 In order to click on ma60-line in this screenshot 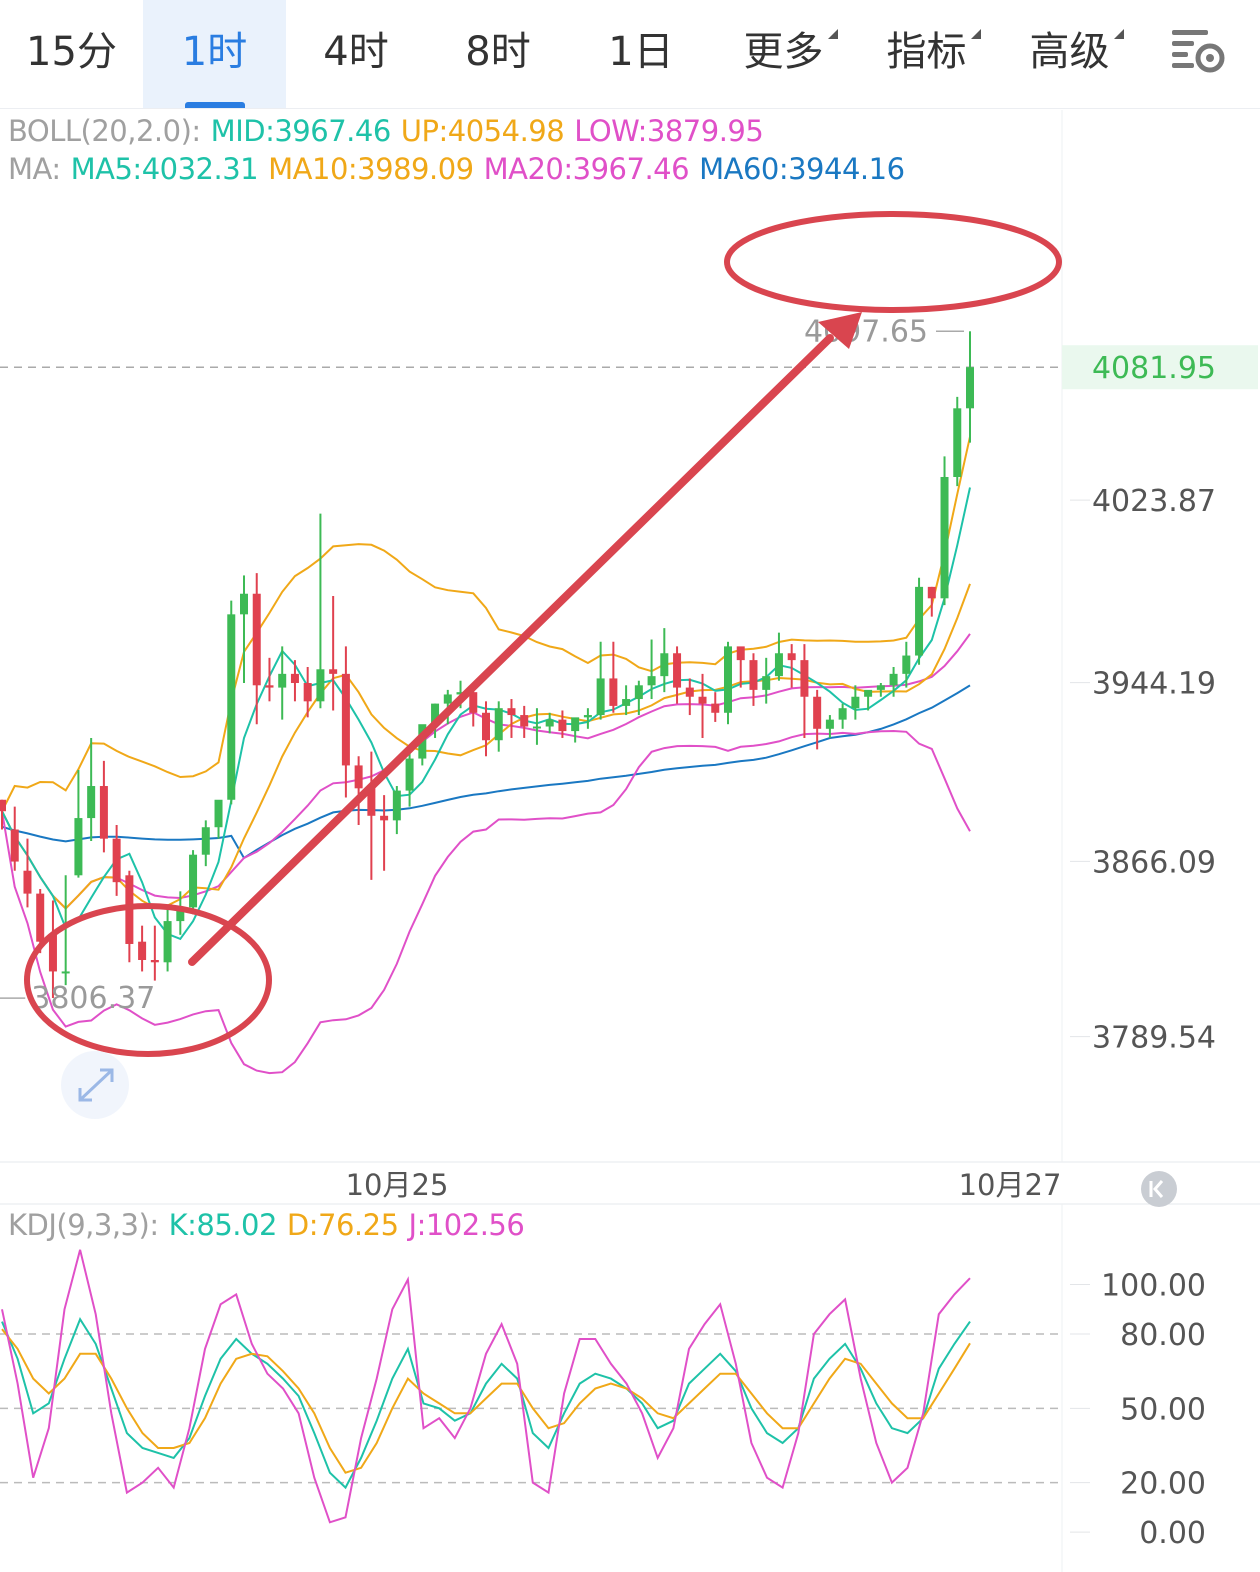, I will do `click(486, 772)`.